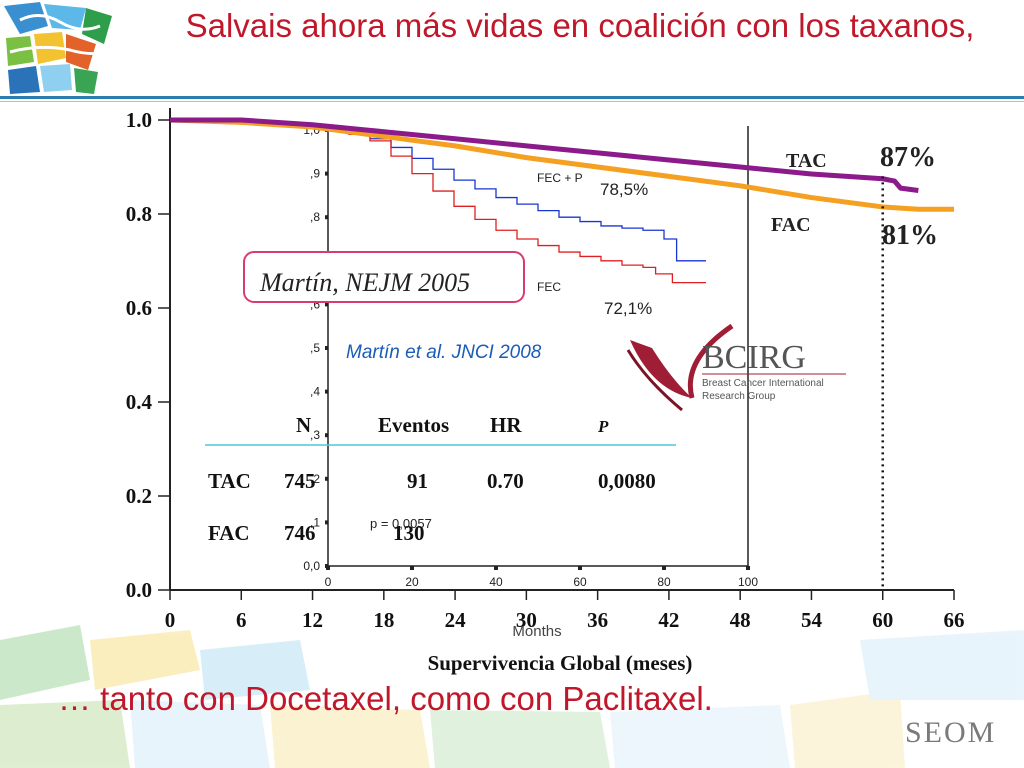 This screenshot has height=768, width=1024. Describe the element at coordinates (328, 582) in the screenshot. I see `inset-x-tick-label: 0` at that location.